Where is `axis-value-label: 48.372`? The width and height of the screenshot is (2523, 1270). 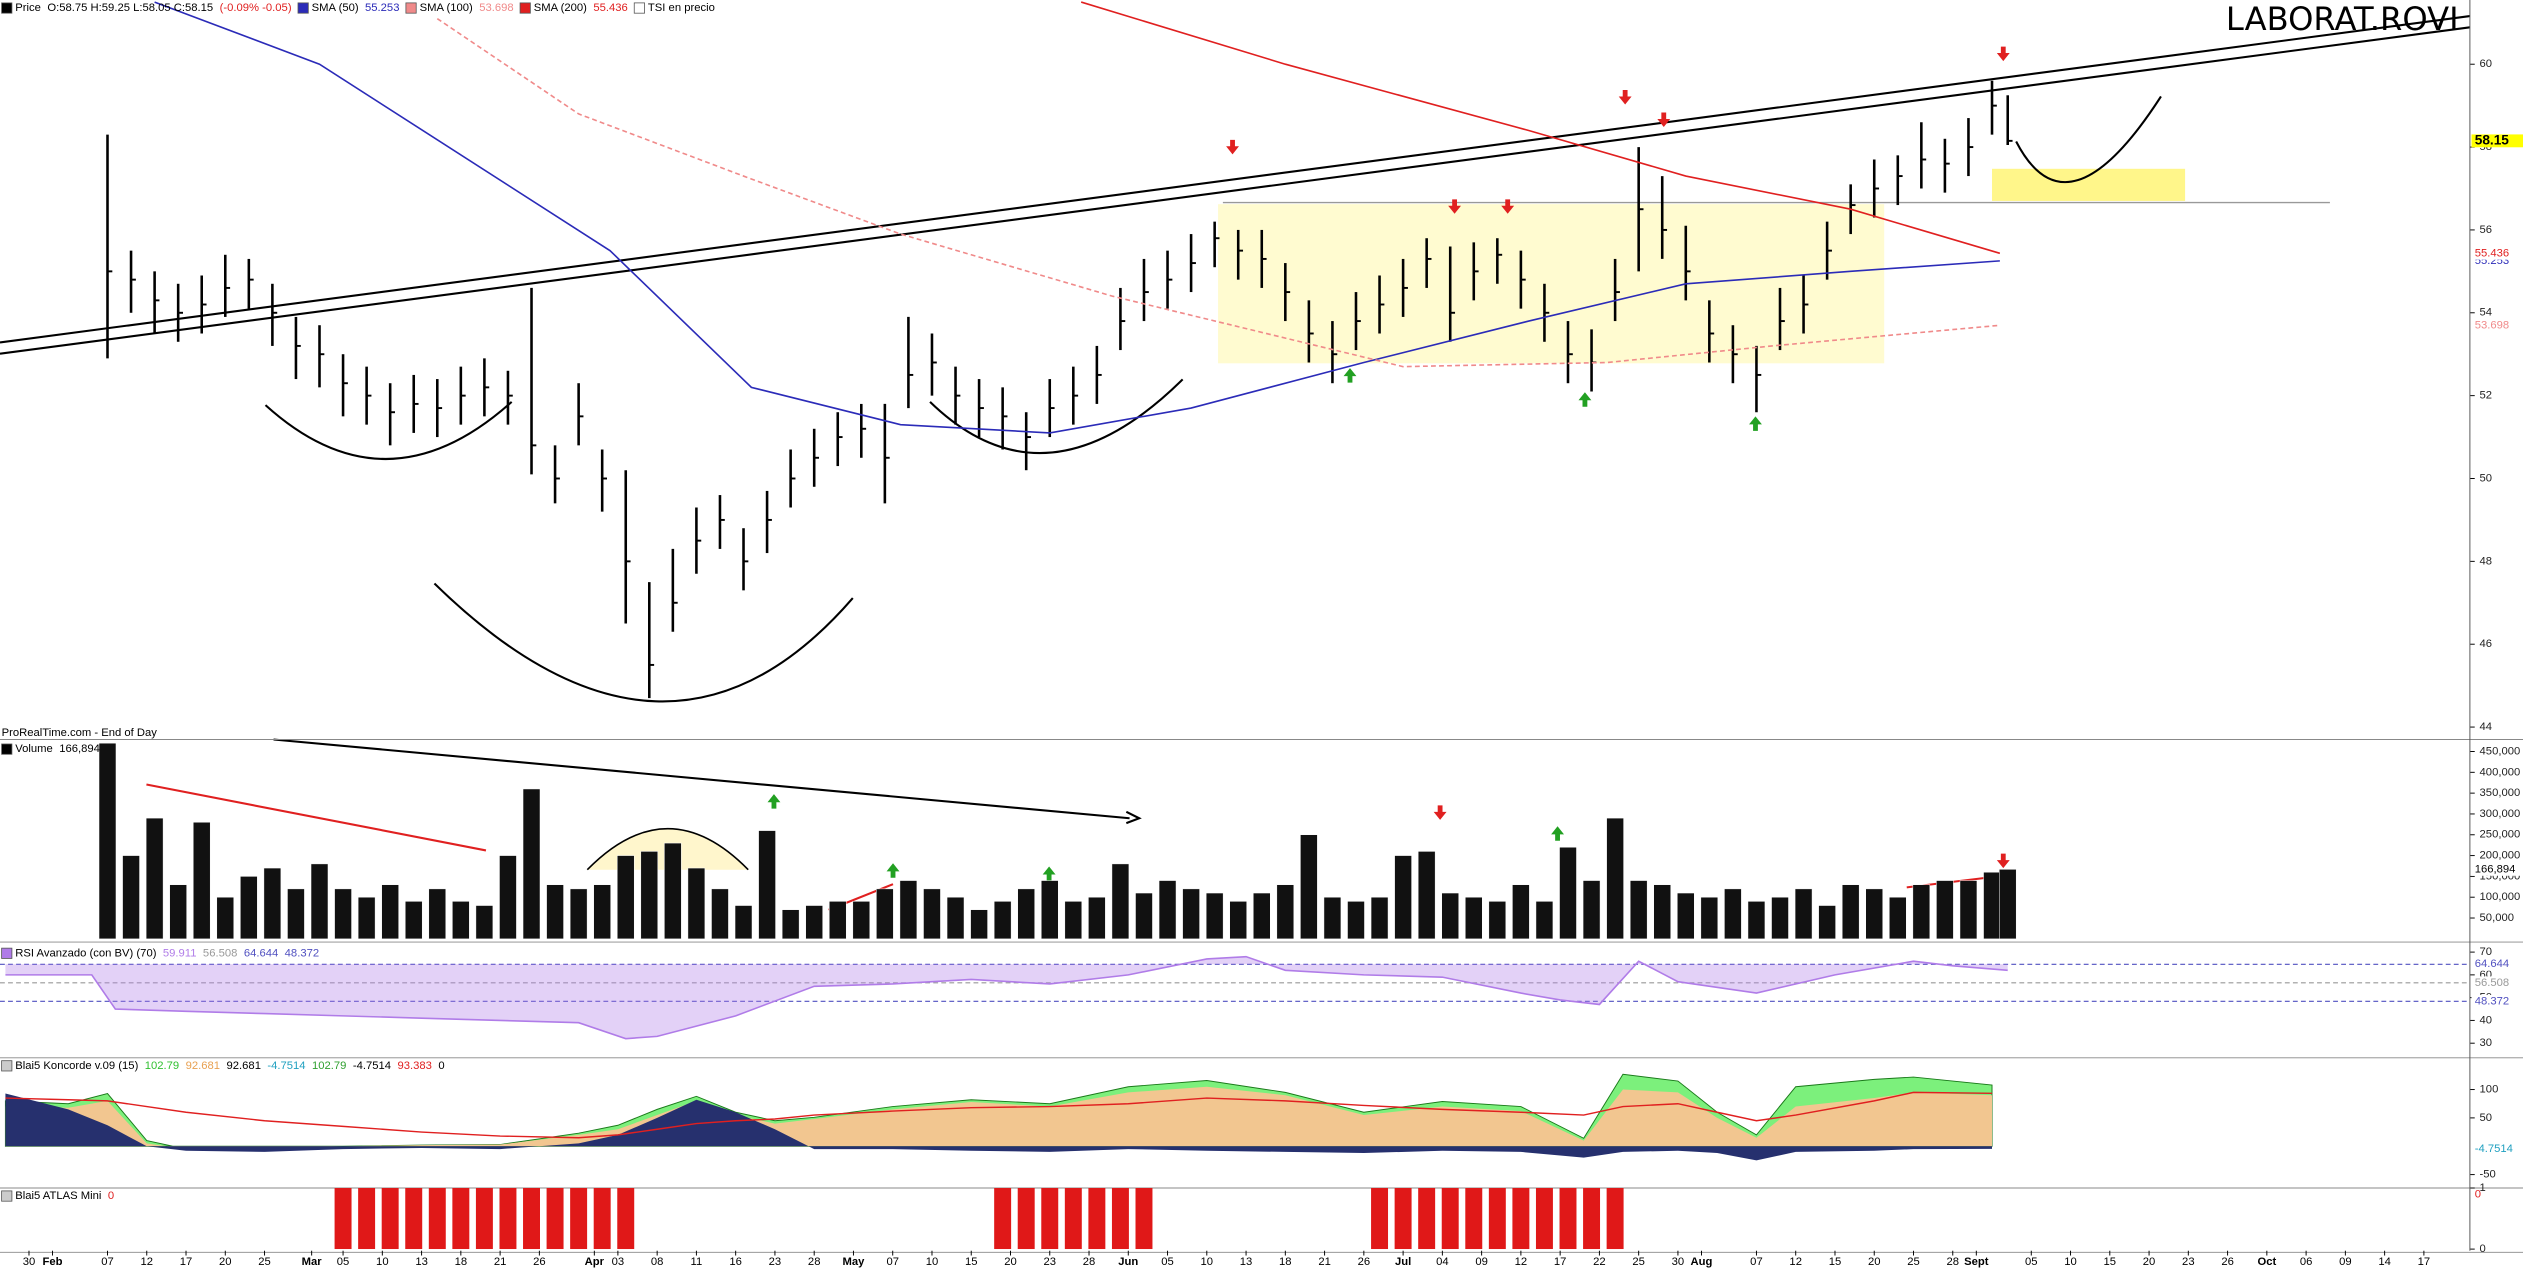 axis-value-label: 48.372 is located at coordinates (2492, 1001).